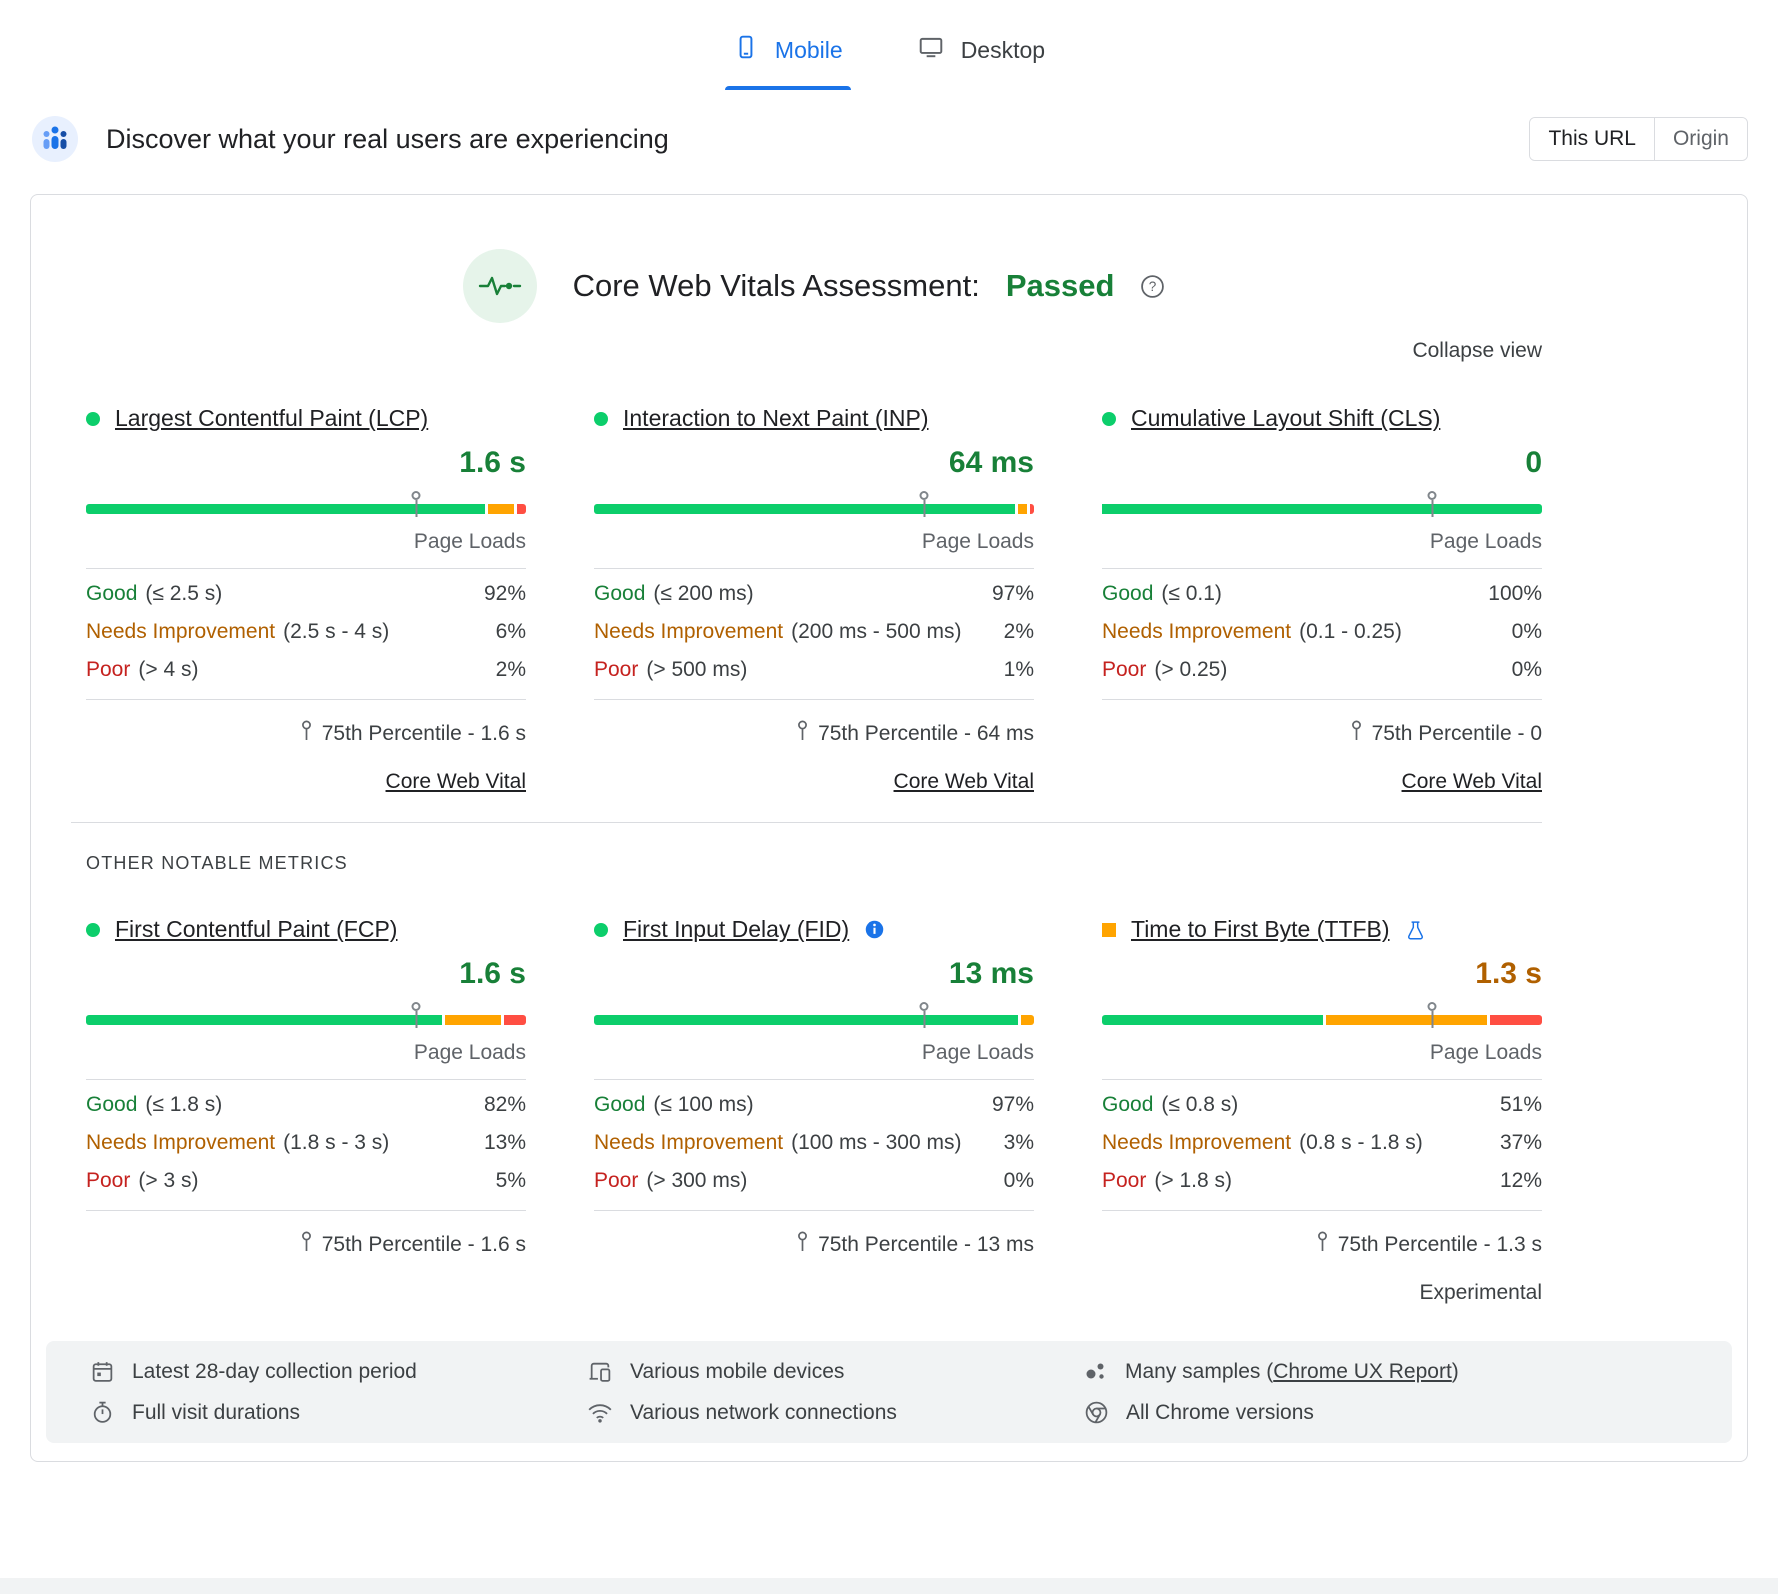 The height and width of the screenshot is (1594, 1778). What do you see at coordinates (499, 286) in the screenshot?
I see `pulse-icon` at bounding box center [499, 286].